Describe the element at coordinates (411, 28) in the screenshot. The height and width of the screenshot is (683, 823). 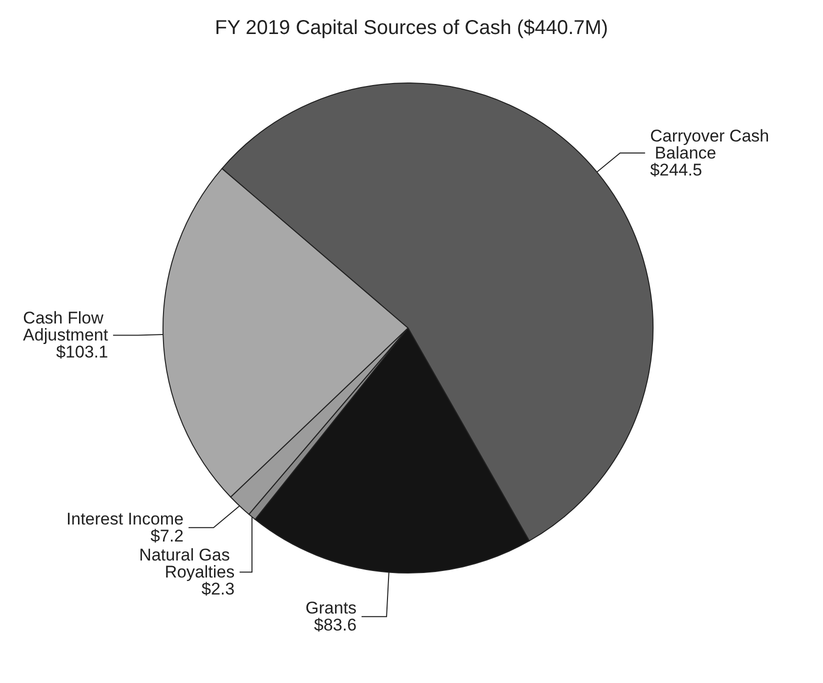
I see `chart-title: FY 2019 Capital Sources of Cash ($440.7M)` at that location.